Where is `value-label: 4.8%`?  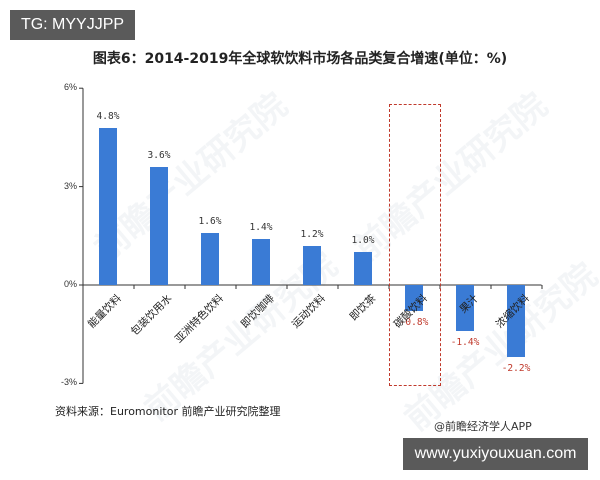
value-label: 4.8% is located at coordinates (108, 116).